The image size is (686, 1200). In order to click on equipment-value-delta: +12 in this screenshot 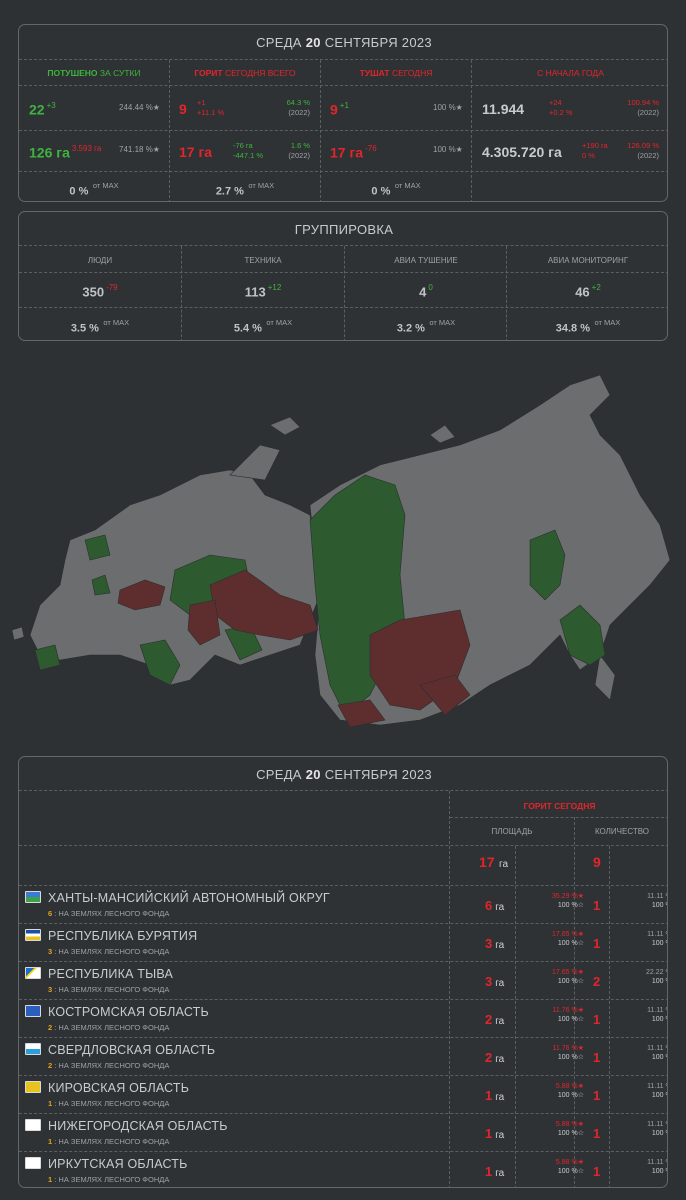, I will do `click(274, 287)`.